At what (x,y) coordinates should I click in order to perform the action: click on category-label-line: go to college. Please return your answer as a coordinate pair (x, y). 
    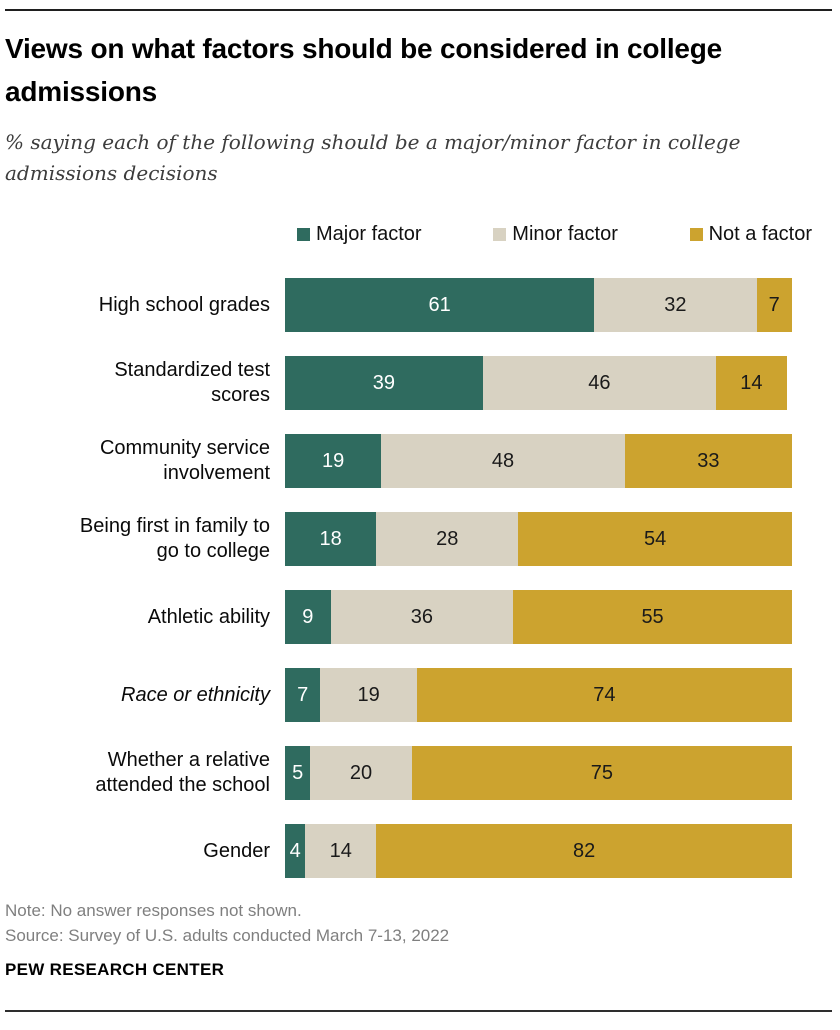
    Looking at the image, I should click on (213, 551).